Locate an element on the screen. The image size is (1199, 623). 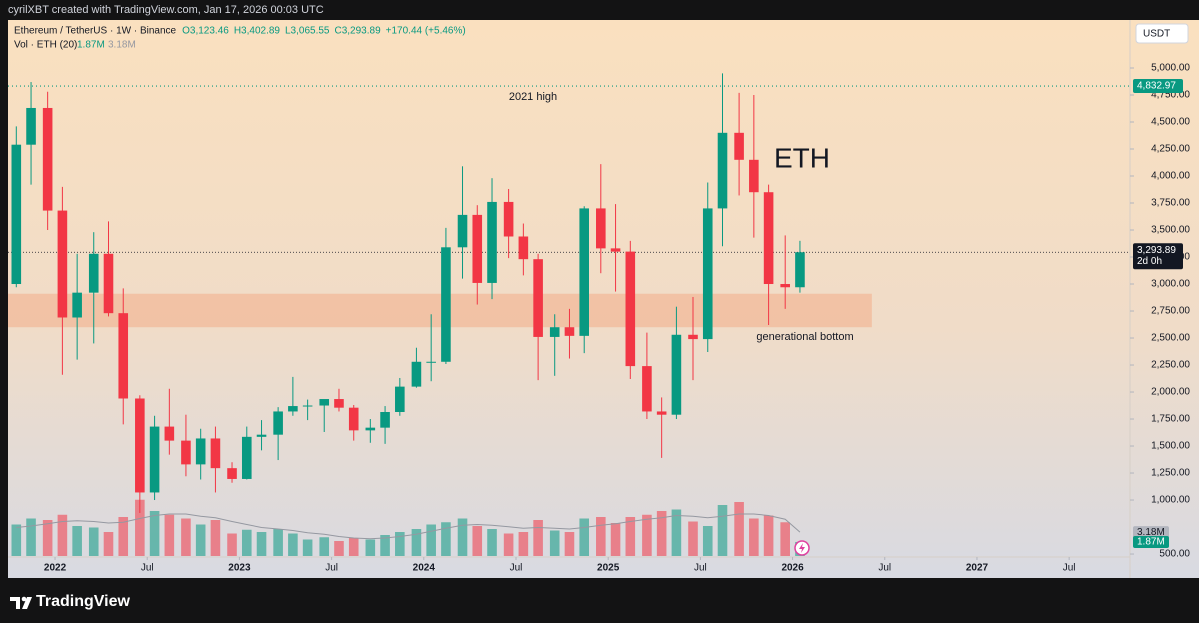
high-price-label: 4,832.97 is located at coordinates (1156, 86).